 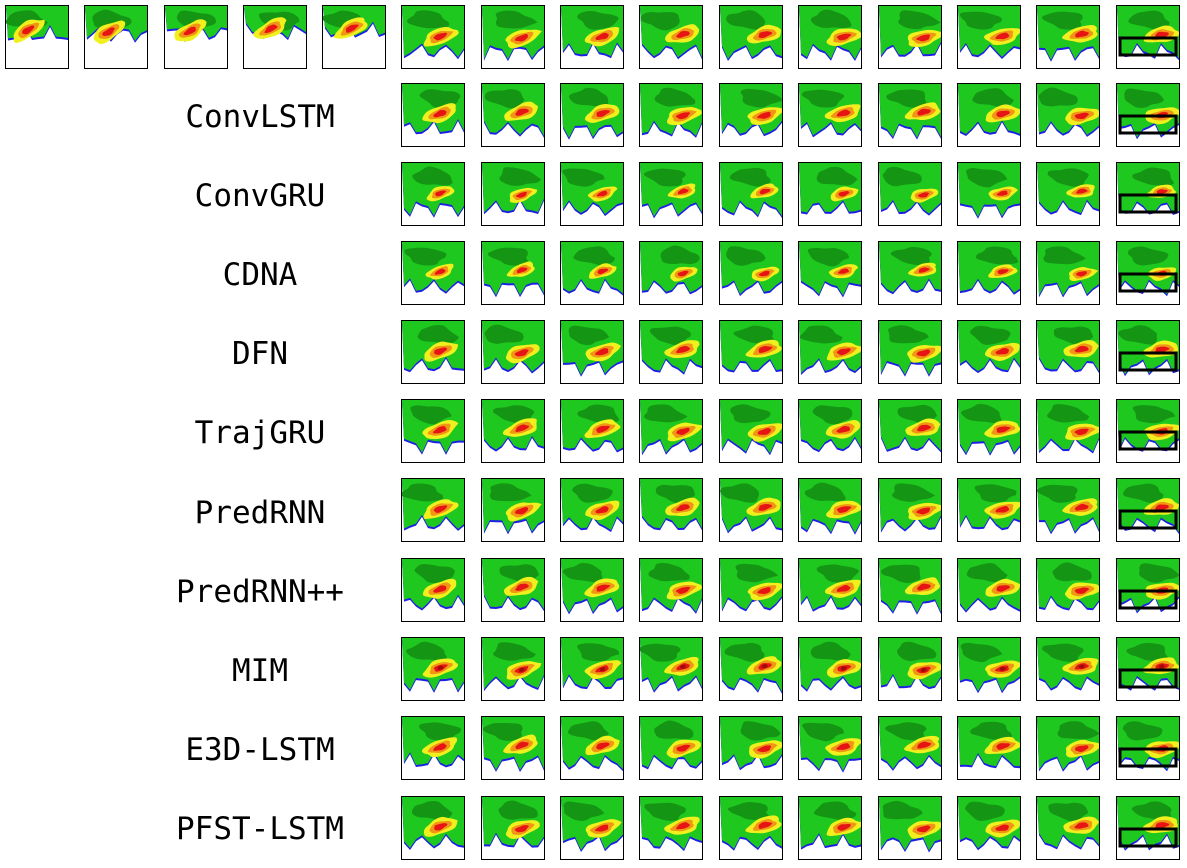 I want to click on model-label: CDNA, so click(x=260, y=275).